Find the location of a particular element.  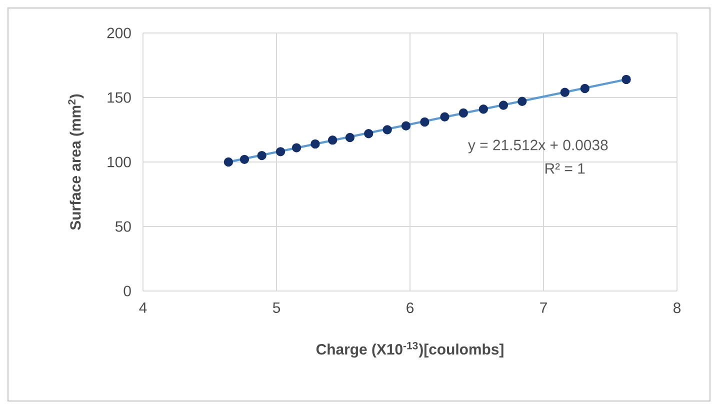

y-axis-title: Surface area (mm$^{2}$) is located at coordinates (76, 162).